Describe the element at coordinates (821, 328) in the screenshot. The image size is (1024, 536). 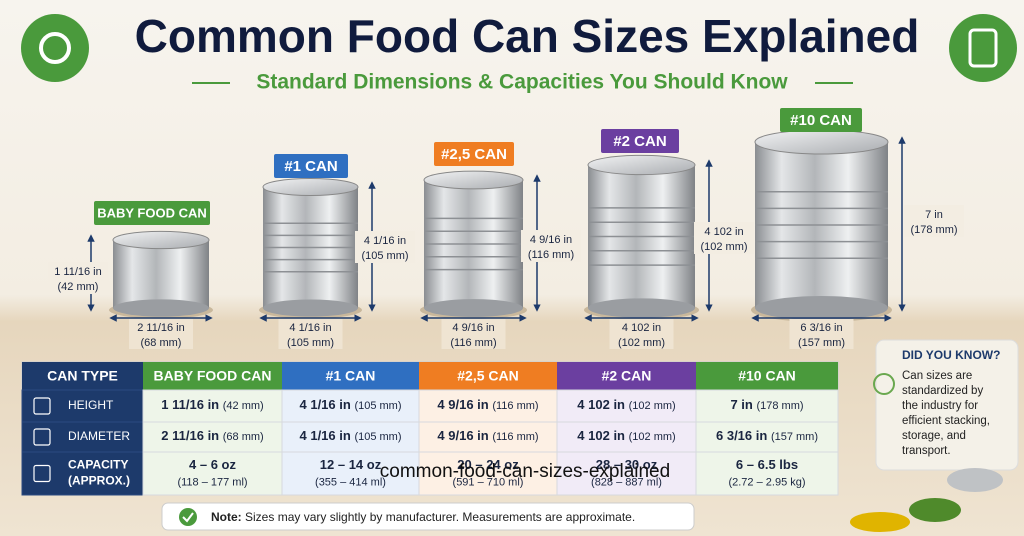
I see `diameter-label: 6 3/16 in` at that location.